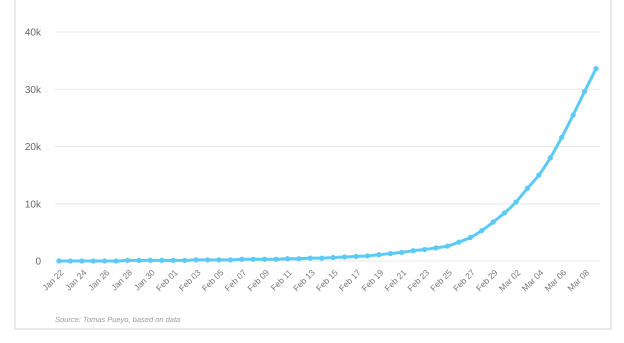 The image size is (624, 343). What do you see at coordinates (33, 90) in the screenshot?
I see `y-tick-label: 30k` at bounding box center [33, 90].